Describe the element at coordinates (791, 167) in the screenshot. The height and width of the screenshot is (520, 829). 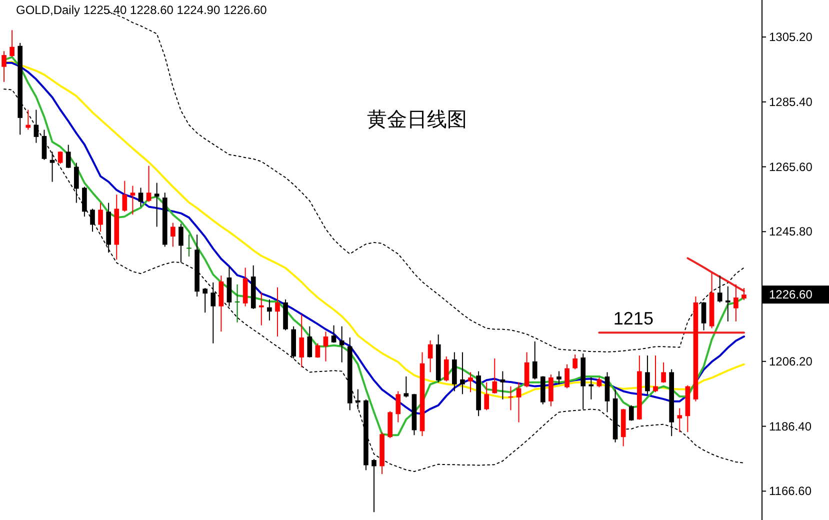
I see `y-tick-label: 1265.60` at that location.